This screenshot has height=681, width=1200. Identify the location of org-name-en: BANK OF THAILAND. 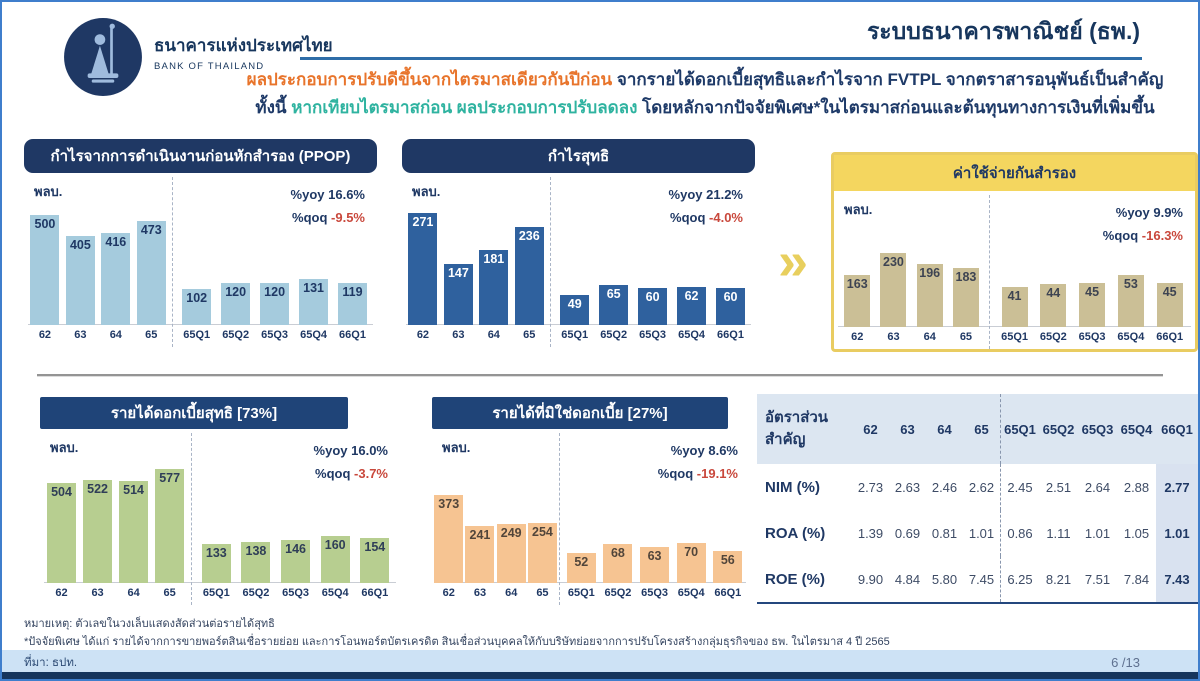
(209, 66).